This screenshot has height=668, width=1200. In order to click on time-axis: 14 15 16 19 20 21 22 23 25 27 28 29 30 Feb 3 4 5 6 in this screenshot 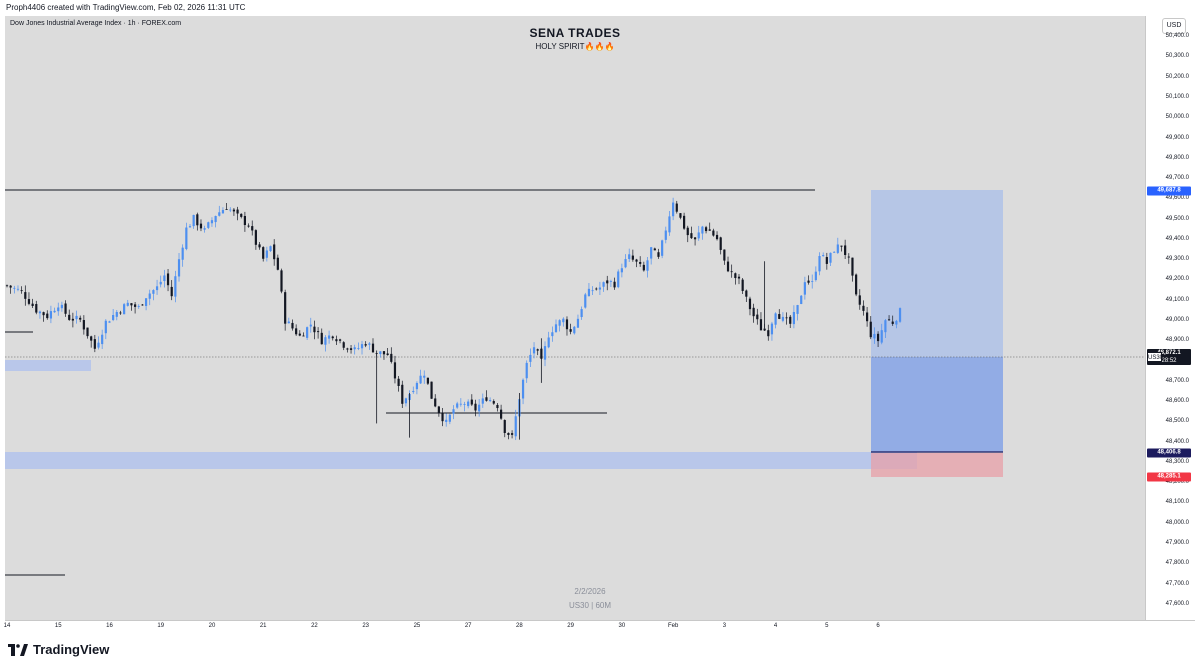, I will do `click(599, 626)`.